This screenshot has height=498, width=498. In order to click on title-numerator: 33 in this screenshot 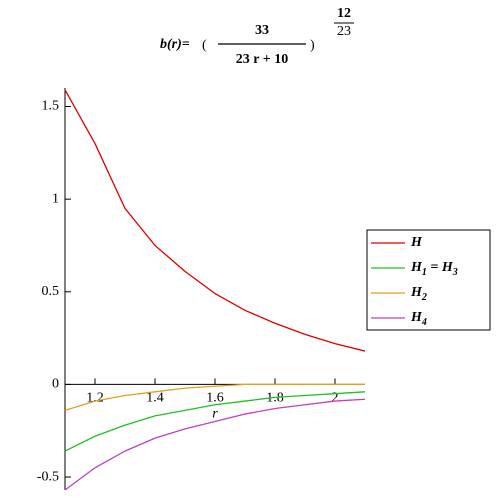, I will do `click(262, 30)`.